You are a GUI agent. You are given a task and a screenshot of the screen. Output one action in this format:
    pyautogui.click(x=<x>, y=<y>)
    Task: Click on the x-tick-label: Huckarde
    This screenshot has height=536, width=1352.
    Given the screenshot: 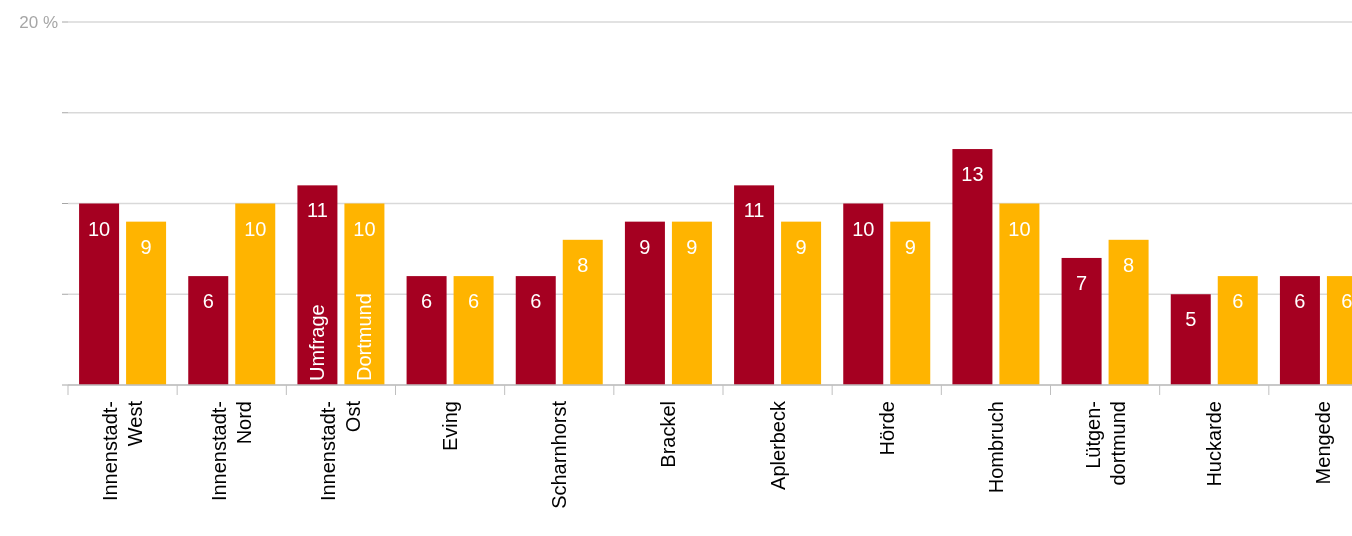 What is the action you would take?
    pyautogui.click(x=1214, y=444)
    